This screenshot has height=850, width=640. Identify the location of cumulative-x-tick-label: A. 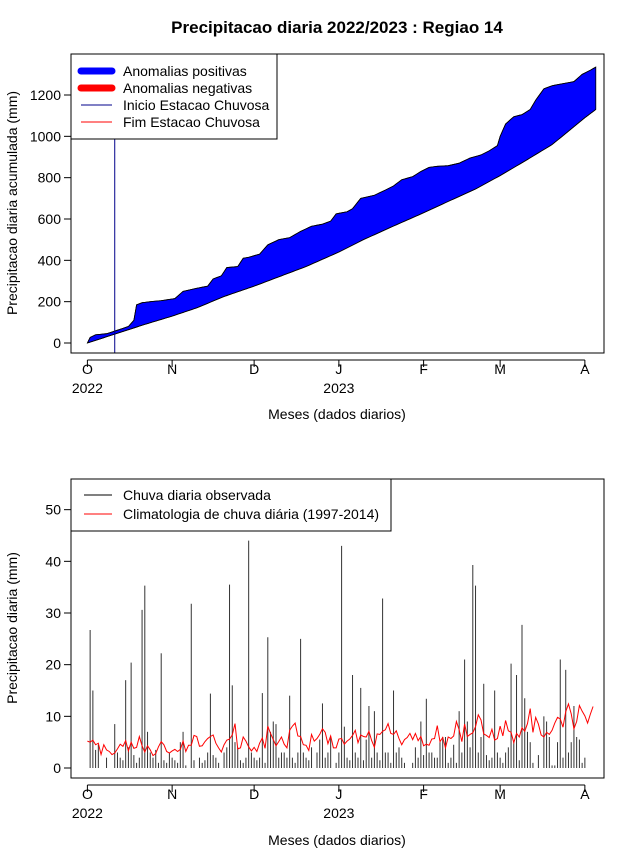
(585, 369).